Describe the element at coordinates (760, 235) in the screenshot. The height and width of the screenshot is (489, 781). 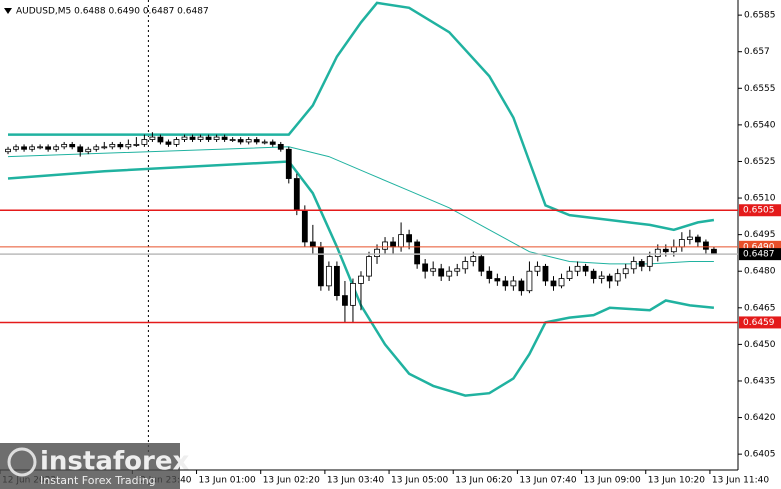
I see `y-tick-label: 0.6495` at that location.